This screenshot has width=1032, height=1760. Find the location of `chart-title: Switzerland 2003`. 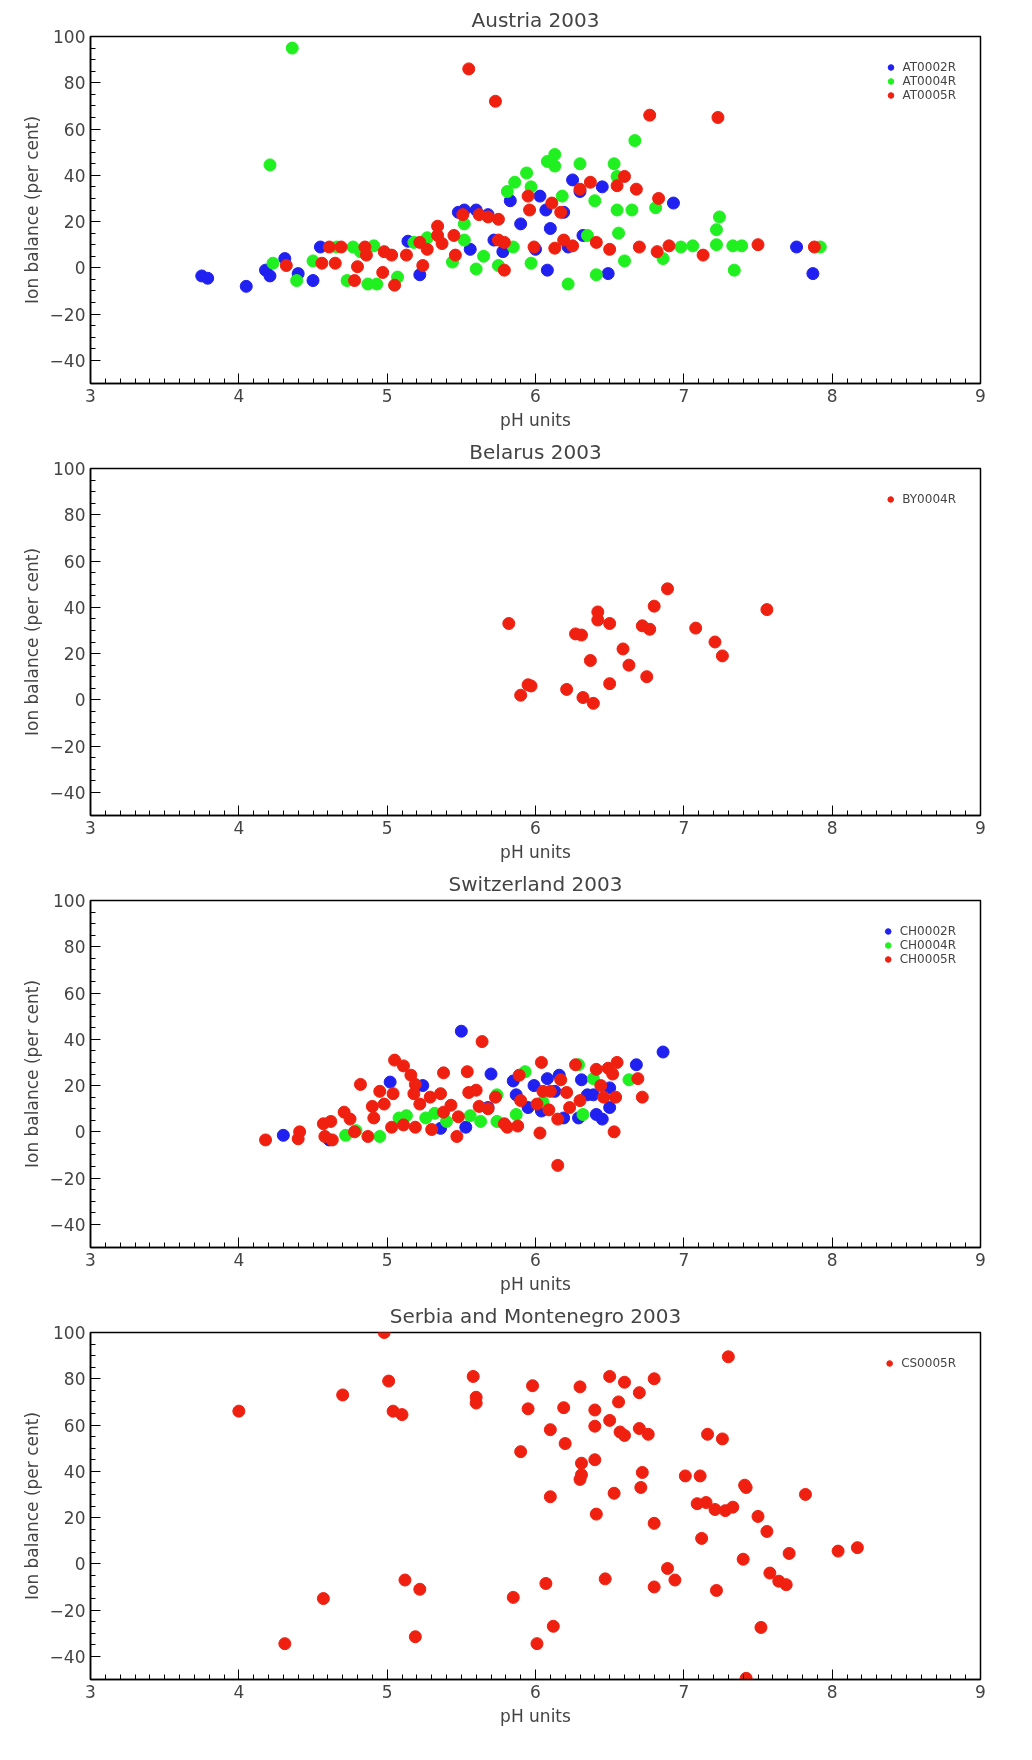

chart-title: Switzerland 2003 is located at coordinates (535, 883).